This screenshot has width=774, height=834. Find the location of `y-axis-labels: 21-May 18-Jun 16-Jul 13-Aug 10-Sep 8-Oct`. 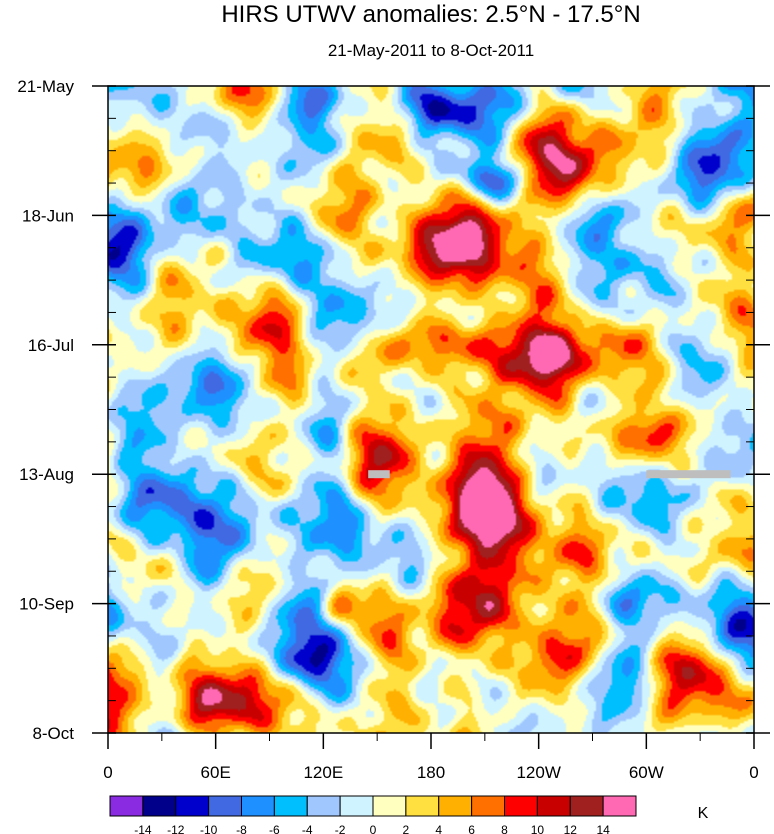

y-axis-labels: 21-May 18-Jun 16-Jul 13-Aug 10-Sep 8-Oct is located at coordinates (45, 410).